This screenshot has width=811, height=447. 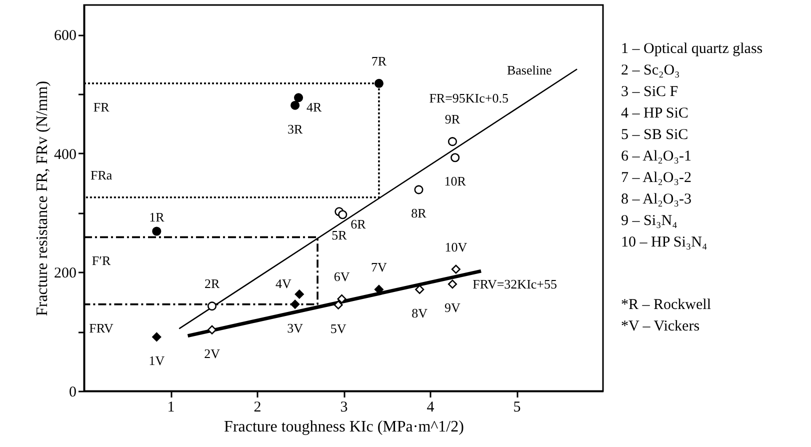 What do you see at coordinates (656, 156) in the screenshot?
I see `text: 6 – Al₂O₃-1` at bounding box center [656, 156].